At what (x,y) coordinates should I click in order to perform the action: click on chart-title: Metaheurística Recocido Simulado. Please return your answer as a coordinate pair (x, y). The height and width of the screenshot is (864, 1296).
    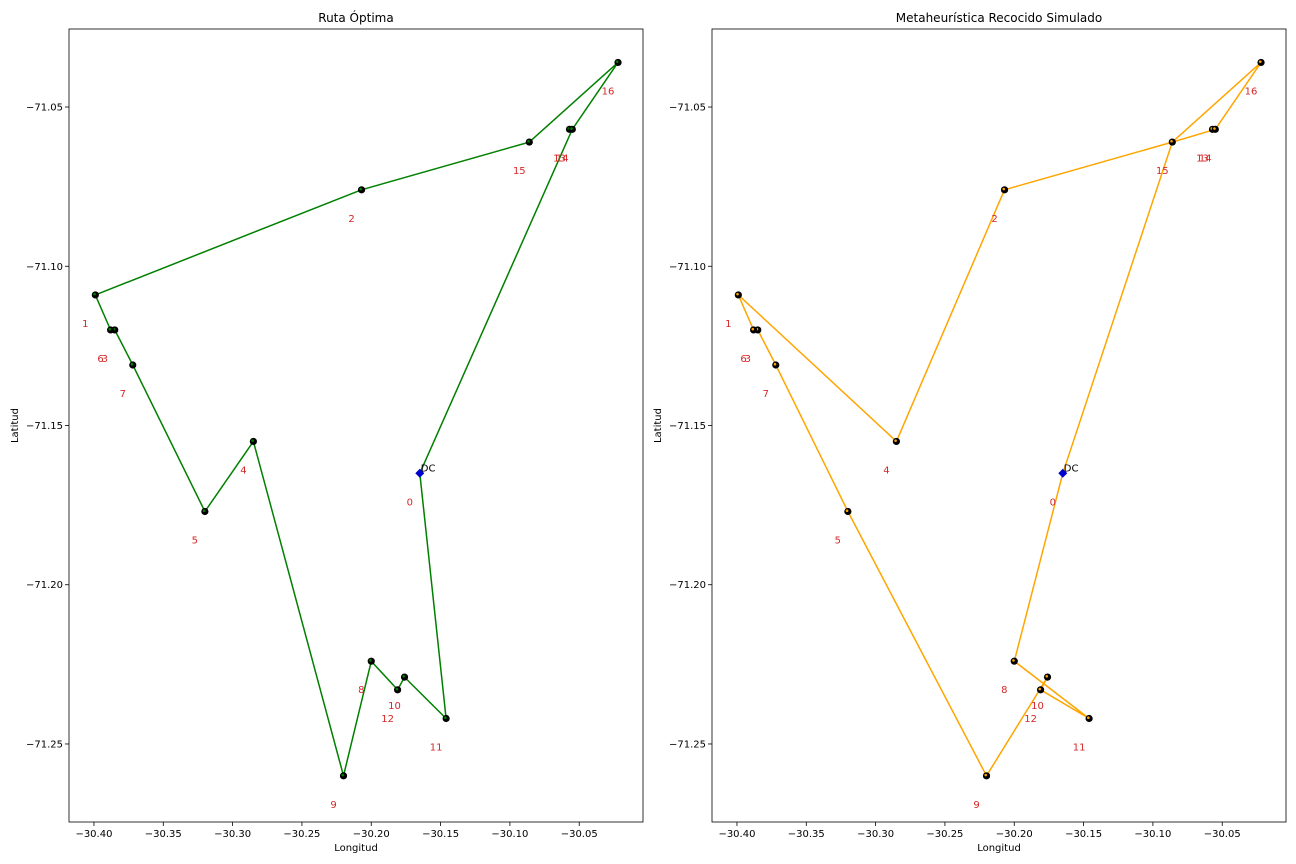
    Looking at the image, I should click on (999, 18).